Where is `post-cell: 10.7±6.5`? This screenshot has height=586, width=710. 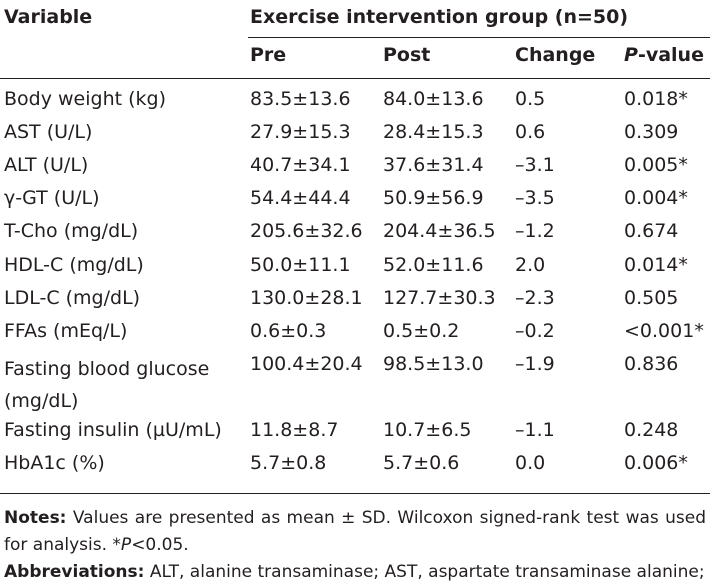 post-cell: 10.7±6.5 is located at coordinates (427, 430).